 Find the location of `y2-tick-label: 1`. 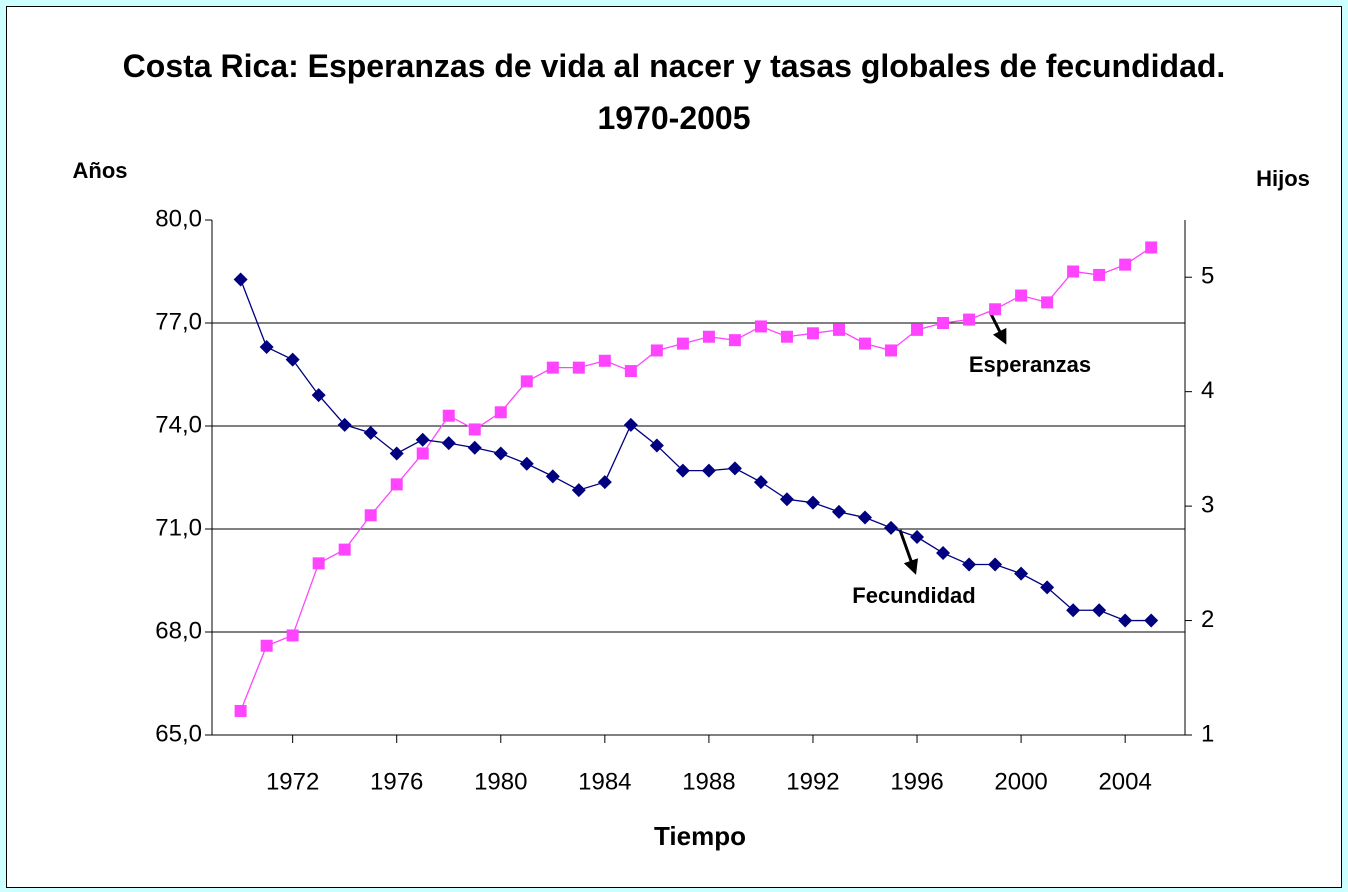

y2-tick-label: 1 is located at coordinates (1207, 733).